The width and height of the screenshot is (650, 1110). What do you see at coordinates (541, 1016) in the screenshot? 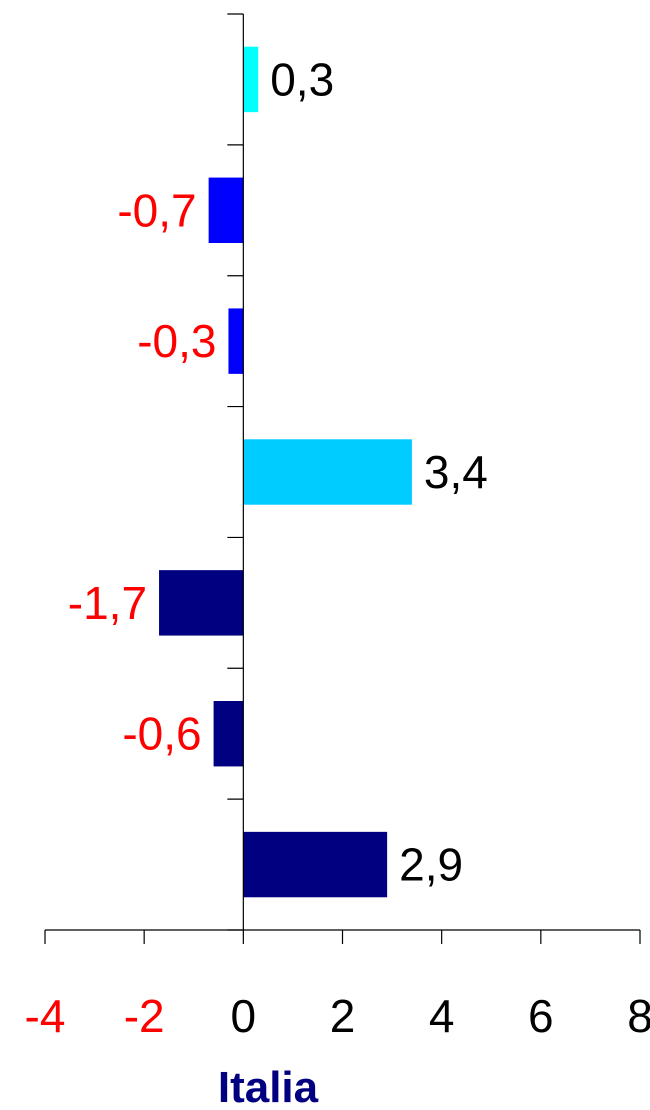
I see `x-tick-label: 6` at bounding box center [541, 1016].